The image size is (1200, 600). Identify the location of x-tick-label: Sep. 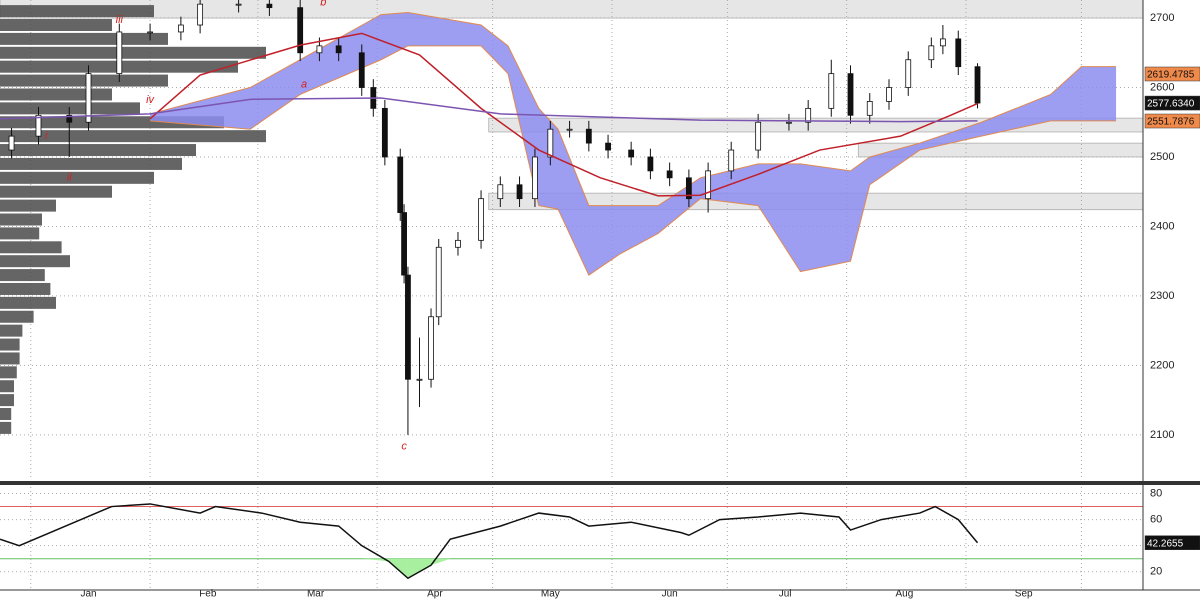
(1024, 594).